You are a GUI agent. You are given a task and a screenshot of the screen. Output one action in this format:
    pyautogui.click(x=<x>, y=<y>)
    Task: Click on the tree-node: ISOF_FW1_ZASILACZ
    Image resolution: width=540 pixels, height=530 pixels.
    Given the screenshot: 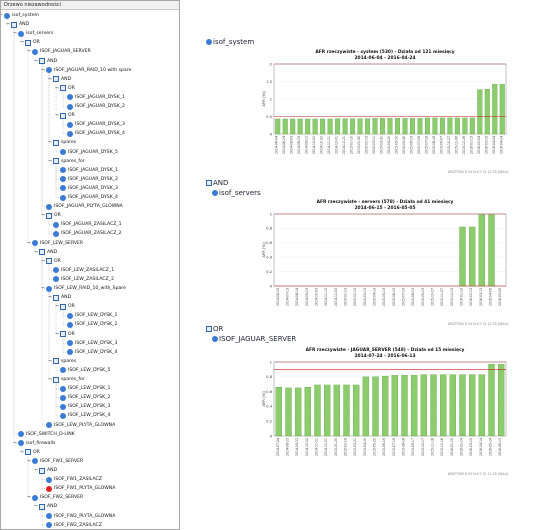 What is the action you would take?
    pyautogui.click(x=90, y=479)
    